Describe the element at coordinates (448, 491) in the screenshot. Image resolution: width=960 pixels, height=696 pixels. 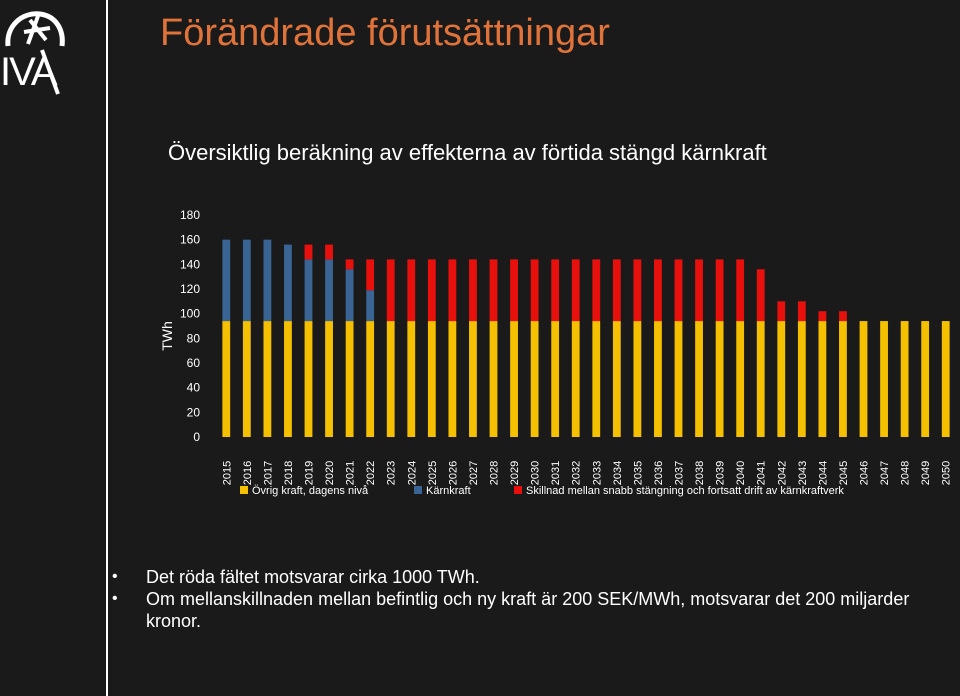
I see `legend-label: Kärnkraft` at that location.